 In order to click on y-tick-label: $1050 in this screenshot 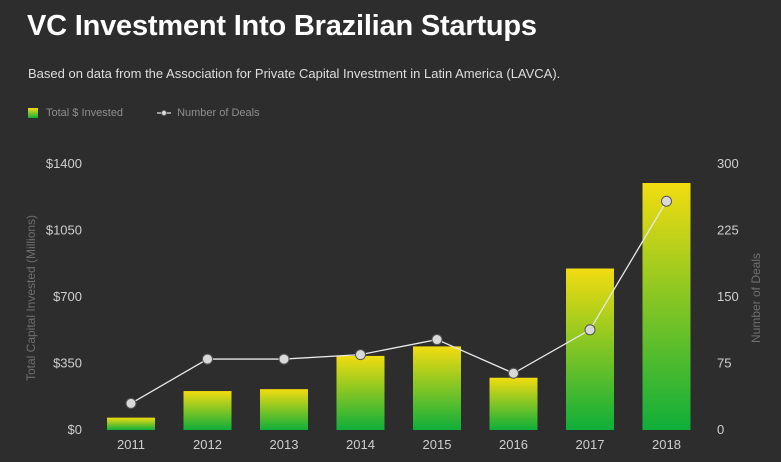, I will do `click(64, 230)`.